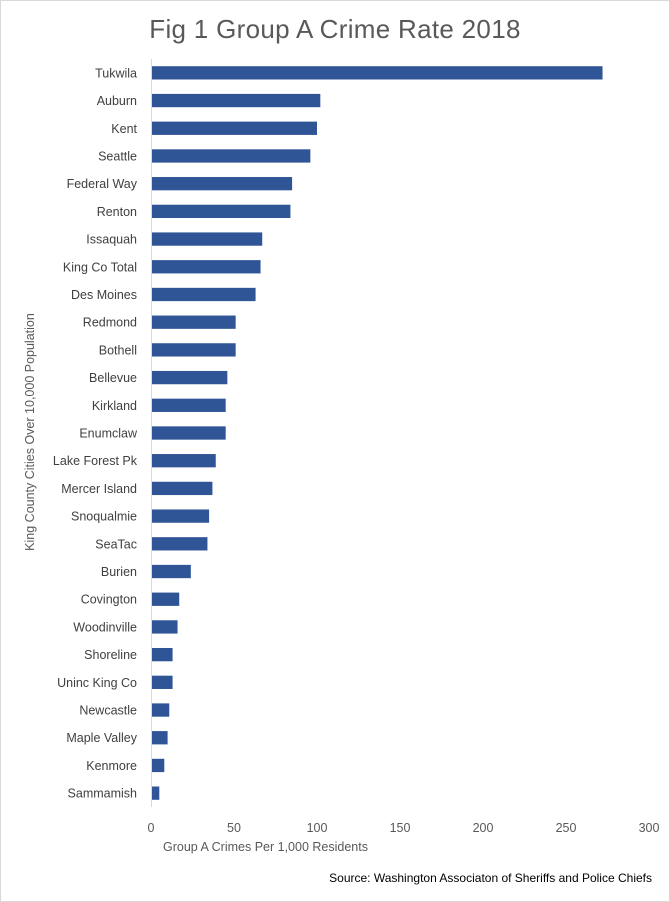 Image resolution: width=670 pixels, height=902 pixels. Describe the element at coordinates (165, 627) in the screenshot. I see `bar-woodinville` at that location.